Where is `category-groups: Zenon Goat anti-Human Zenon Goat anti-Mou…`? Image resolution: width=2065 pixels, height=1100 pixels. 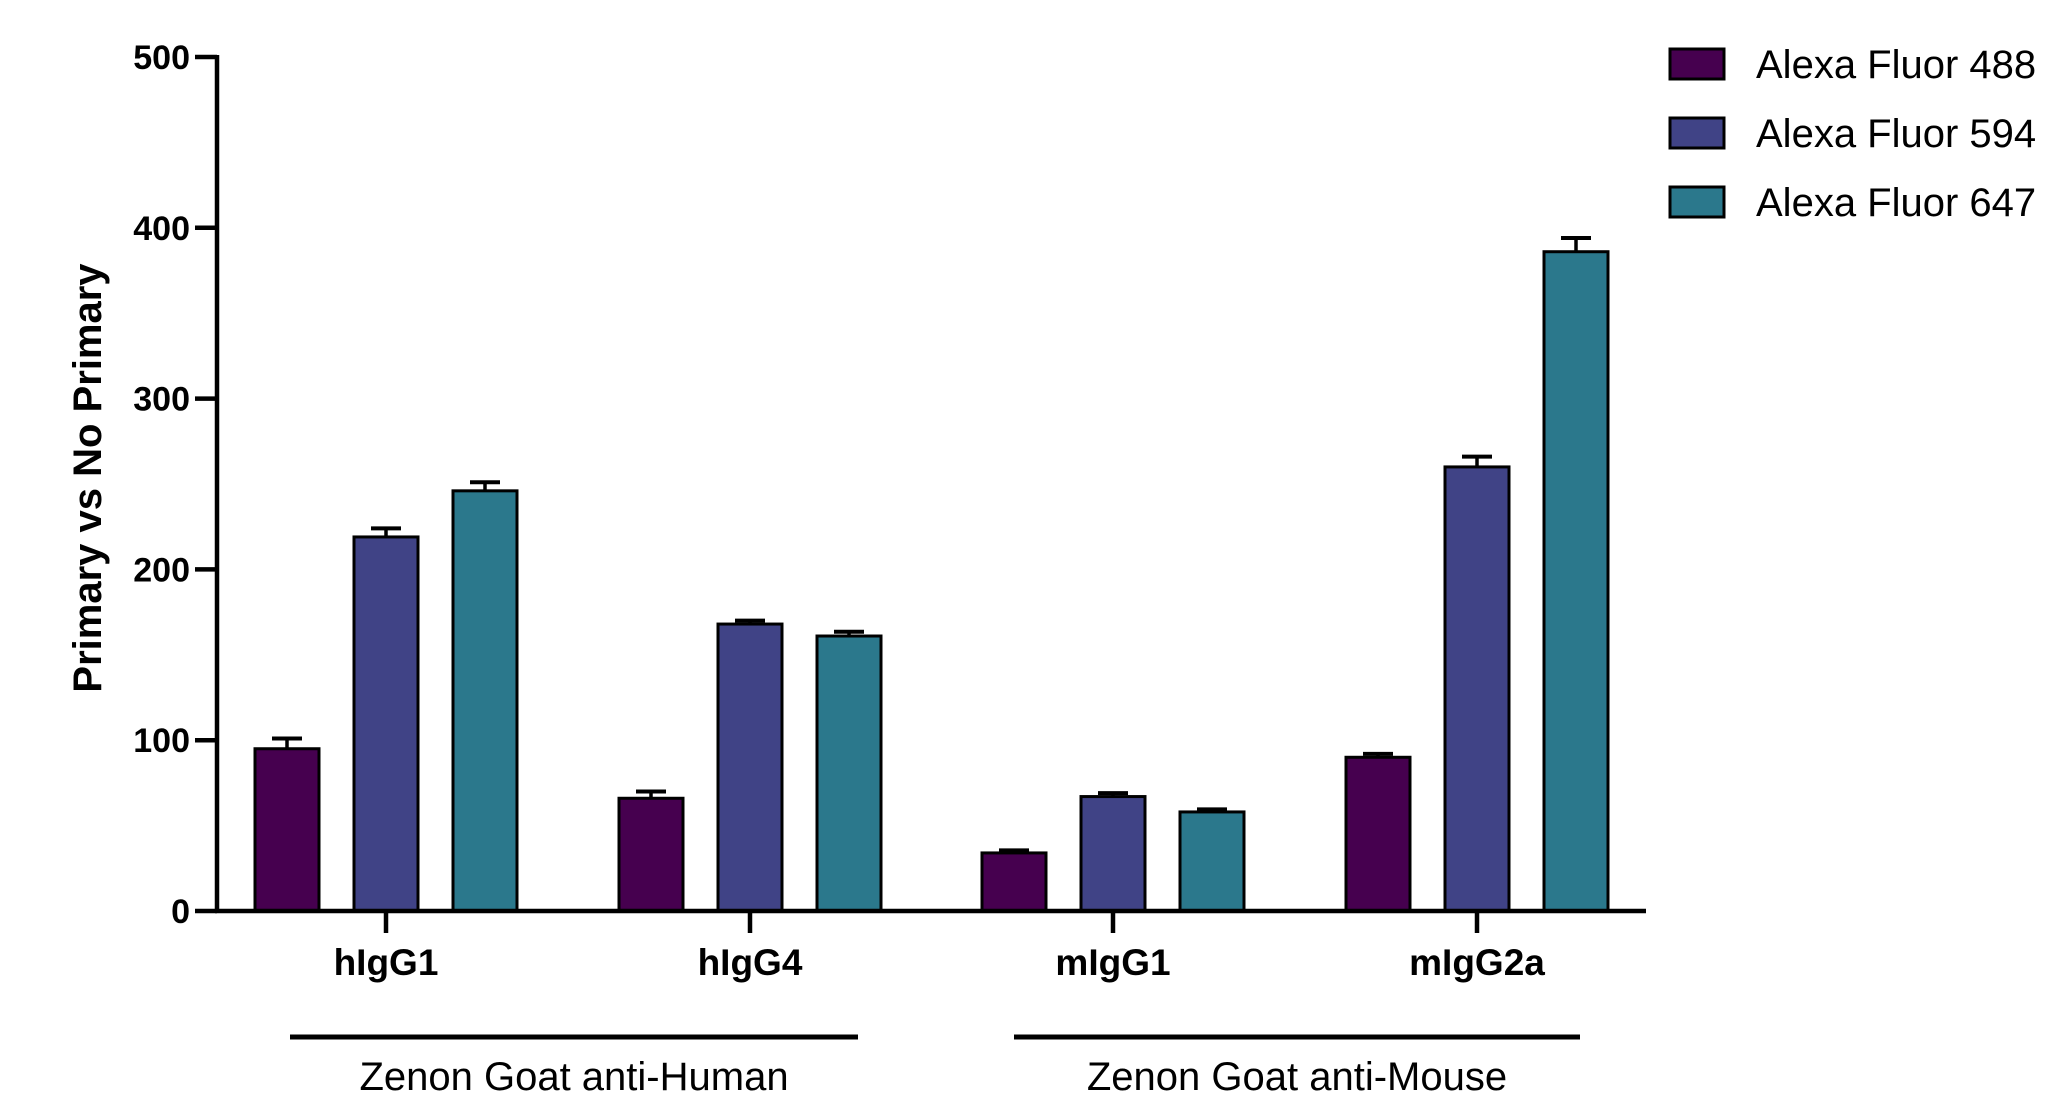 category-groups: Zenon Goat anti-Human Zenon Goat anti-Mou… is located at coordinates (935, 1066).